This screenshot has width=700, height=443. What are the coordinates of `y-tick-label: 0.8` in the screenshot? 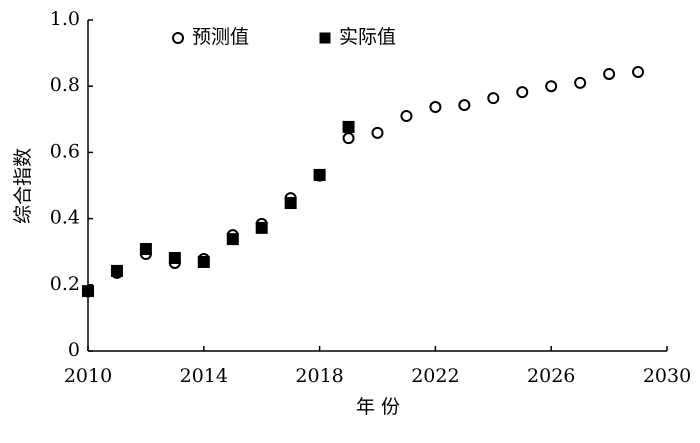 It's located at (65, 85).